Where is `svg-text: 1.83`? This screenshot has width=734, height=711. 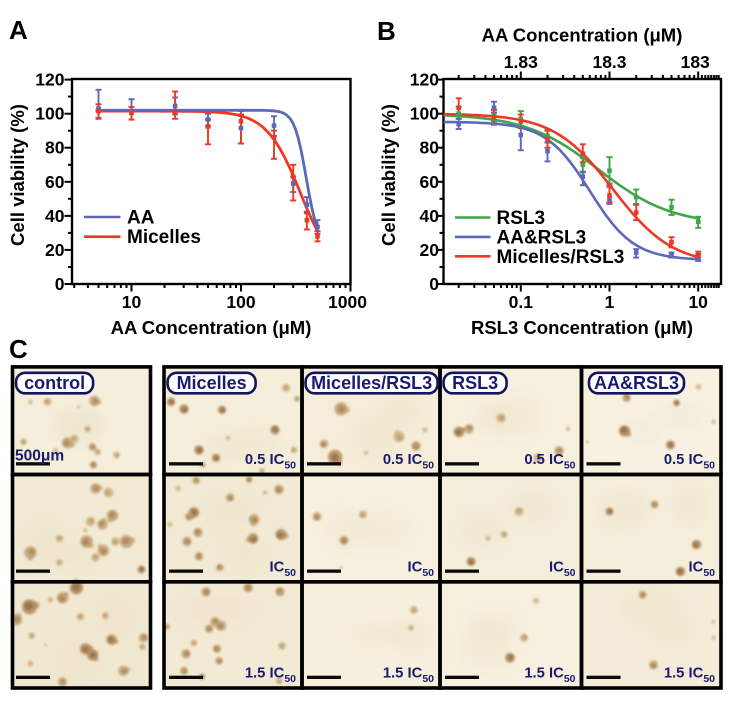 svg-text: 1.83 is located at coordinates (521, 62).